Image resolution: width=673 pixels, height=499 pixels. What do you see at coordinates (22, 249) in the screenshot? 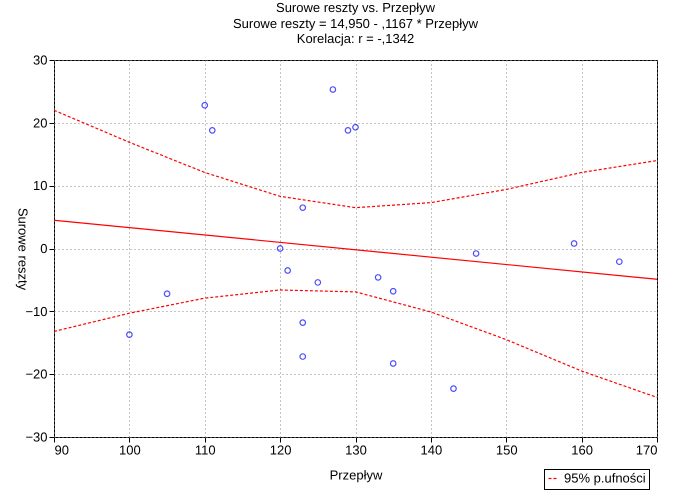
I see `y-axis-title: Surowe reszty` at bounding box center [22, 249].